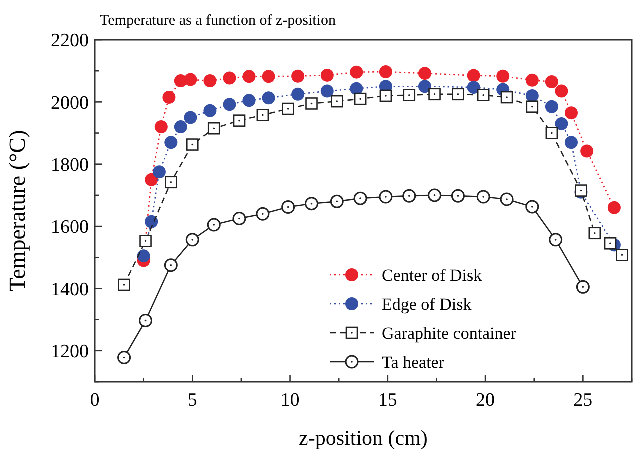  I want to click on x-tick-label: 25, so click(583, 400).